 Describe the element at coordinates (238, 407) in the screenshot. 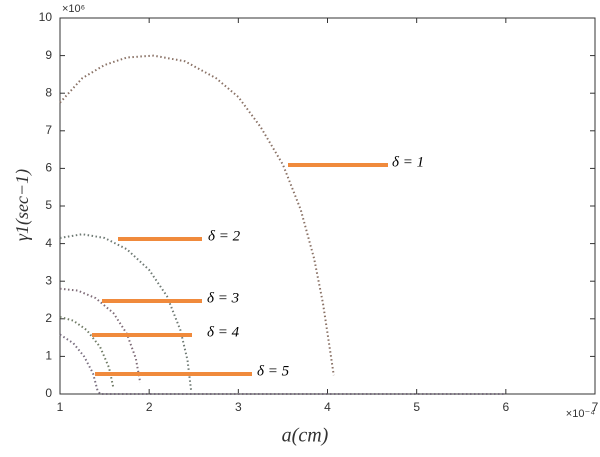

I see `x-tick-label: 3` at that location.